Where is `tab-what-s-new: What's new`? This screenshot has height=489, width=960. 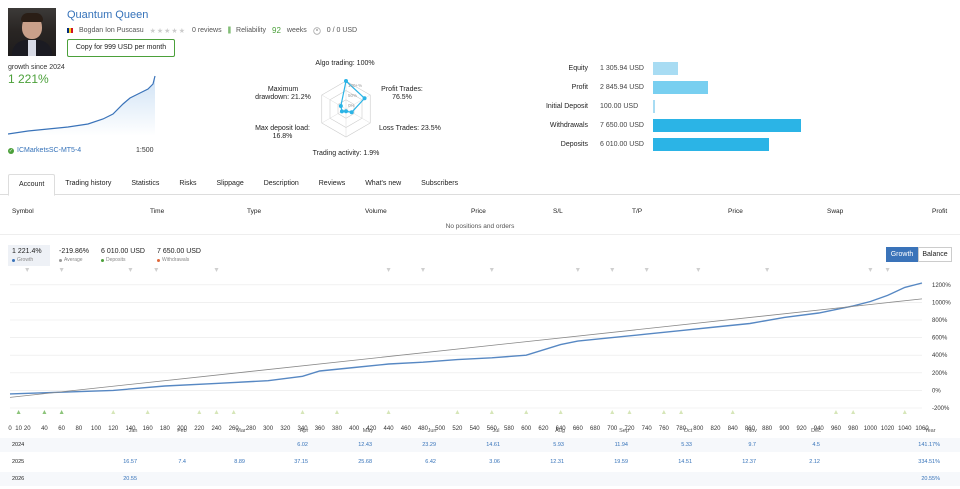 tab-what-s-new: What's new is located at coordinates (383, 183).